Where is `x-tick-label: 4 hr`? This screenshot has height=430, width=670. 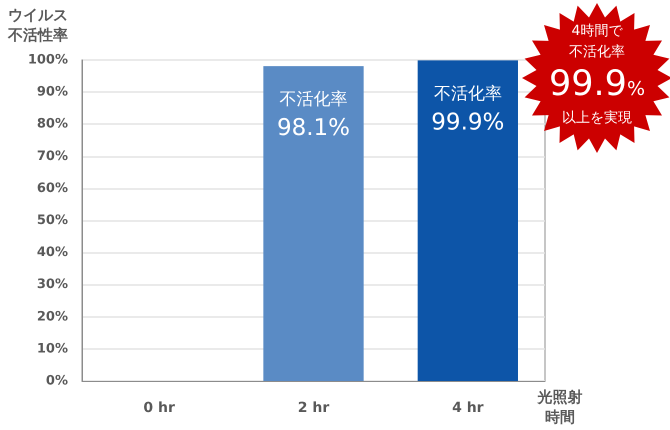 x-tick-label: 4 hr is located at coordinates (468, 408).